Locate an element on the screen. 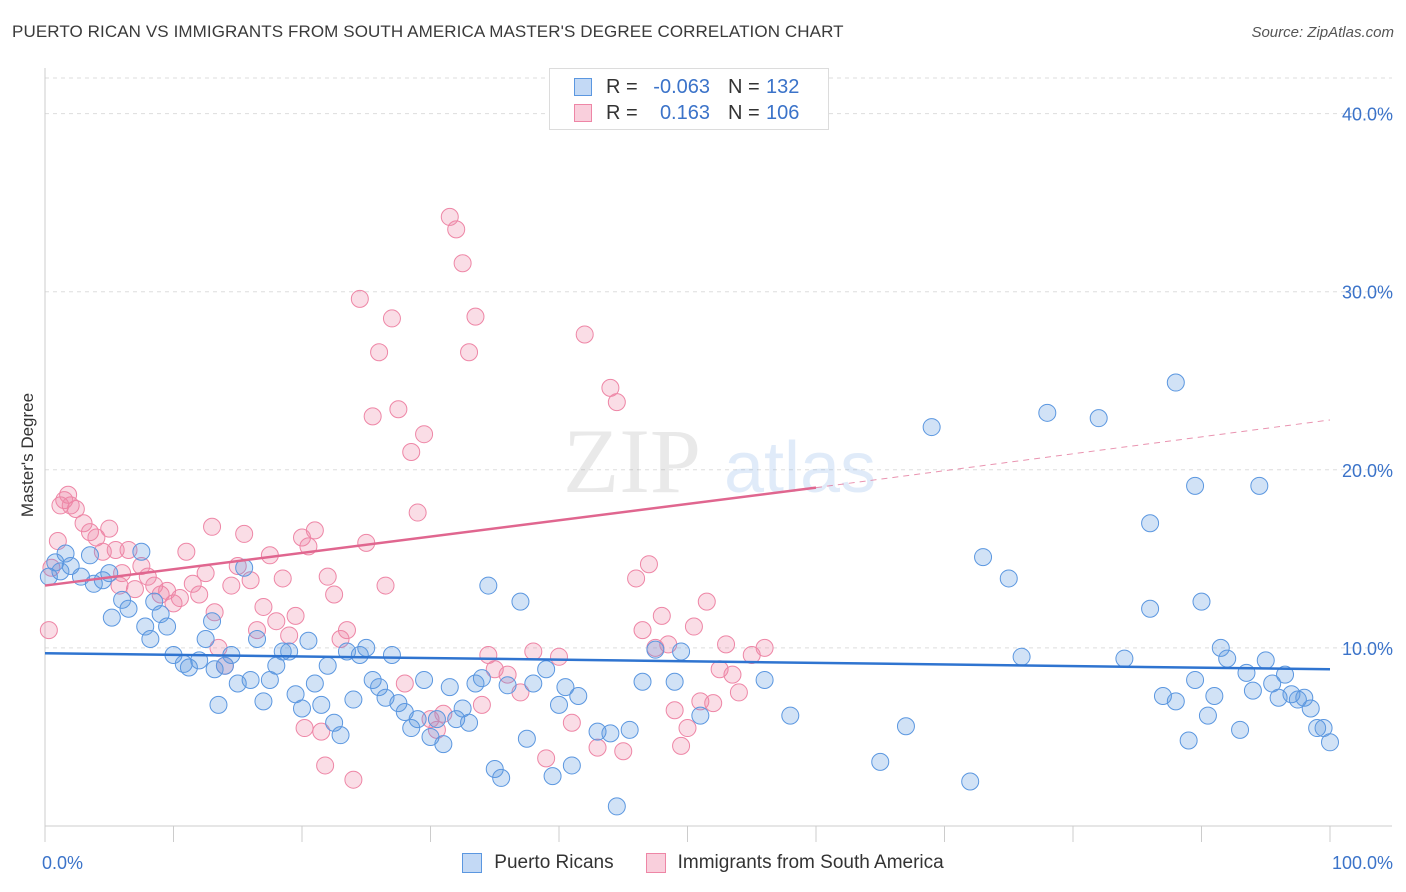 The image size is (1406, 892). legend-n-label: N = is located at coordinates (744, 112).